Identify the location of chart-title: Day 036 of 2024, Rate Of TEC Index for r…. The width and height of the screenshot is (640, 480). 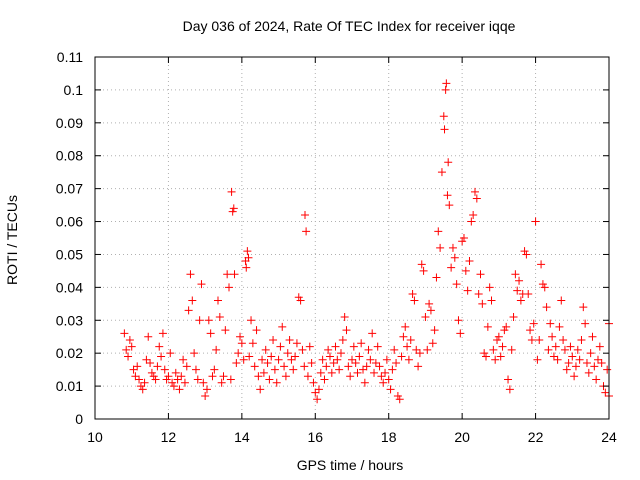
(349, 26).